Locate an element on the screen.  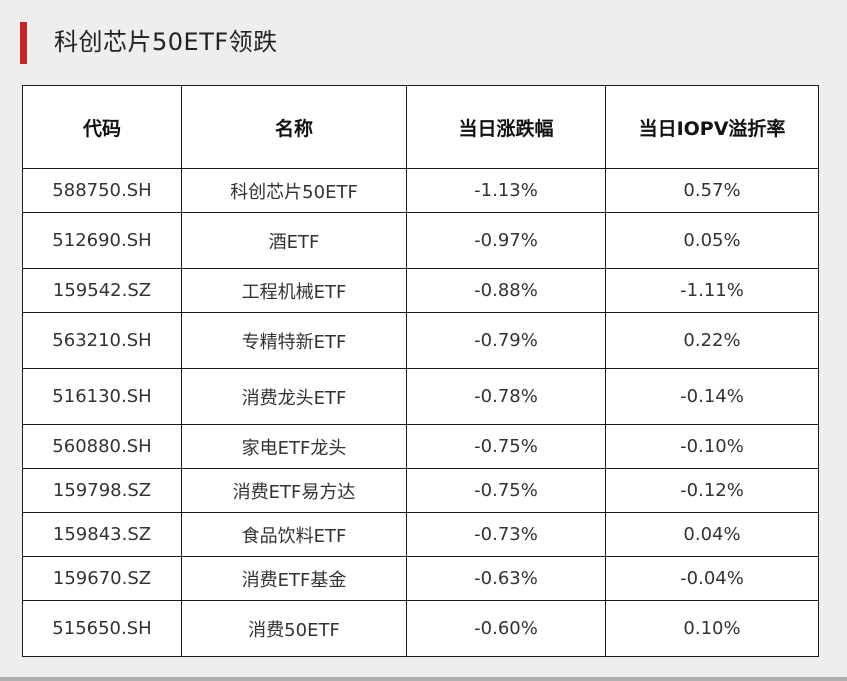
table-row: 512690.SH 酒ETF -0.97% 0.05% is located at coordinates (420, 240).